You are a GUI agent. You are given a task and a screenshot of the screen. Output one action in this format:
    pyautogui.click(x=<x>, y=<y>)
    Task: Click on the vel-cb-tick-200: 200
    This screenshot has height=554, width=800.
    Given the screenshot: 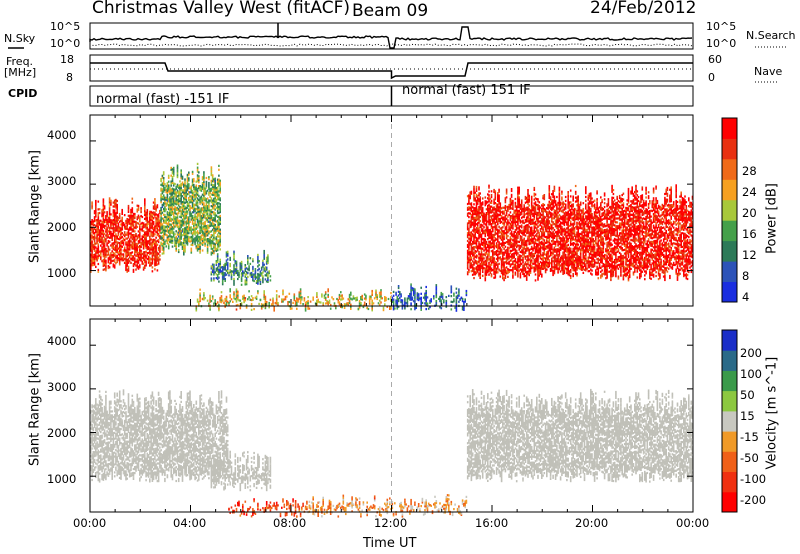 What is the action you would take?
    pyautogui.click(x=751, y=353)
    